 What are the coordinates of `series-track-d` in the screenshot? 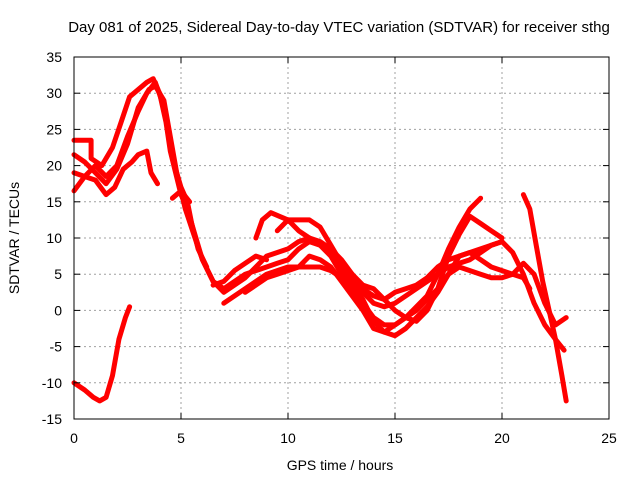 It's located at (140, 174).